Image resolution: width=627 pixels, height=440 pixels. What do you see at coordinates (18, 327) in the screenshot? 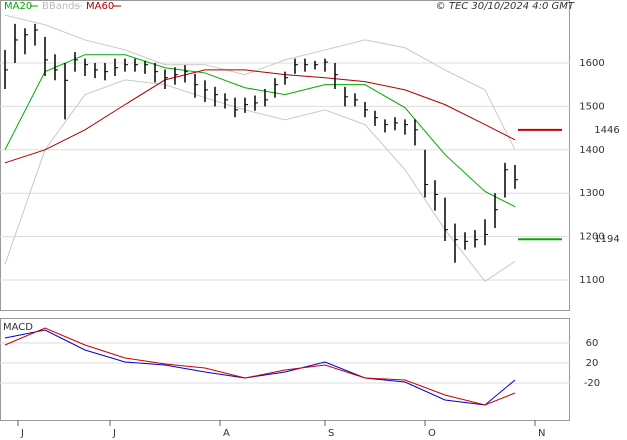
I see `macd-title: MACD` at bounding box center [18, 327].